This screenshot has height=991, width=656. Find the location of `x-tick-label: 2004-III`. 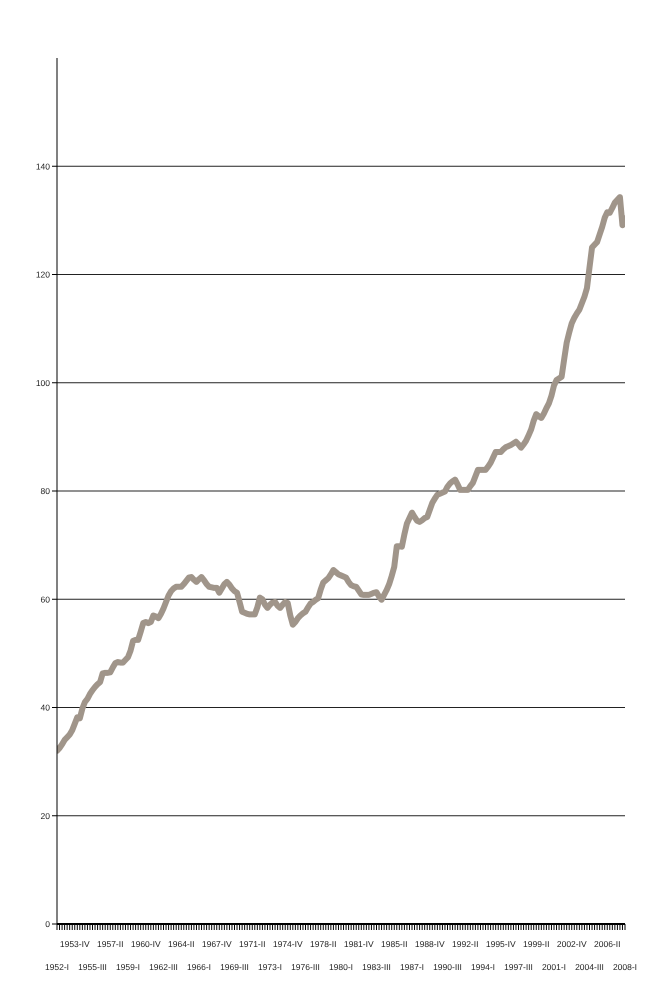

x-tick-label: 2004-III is located at coordinates (589, 967).